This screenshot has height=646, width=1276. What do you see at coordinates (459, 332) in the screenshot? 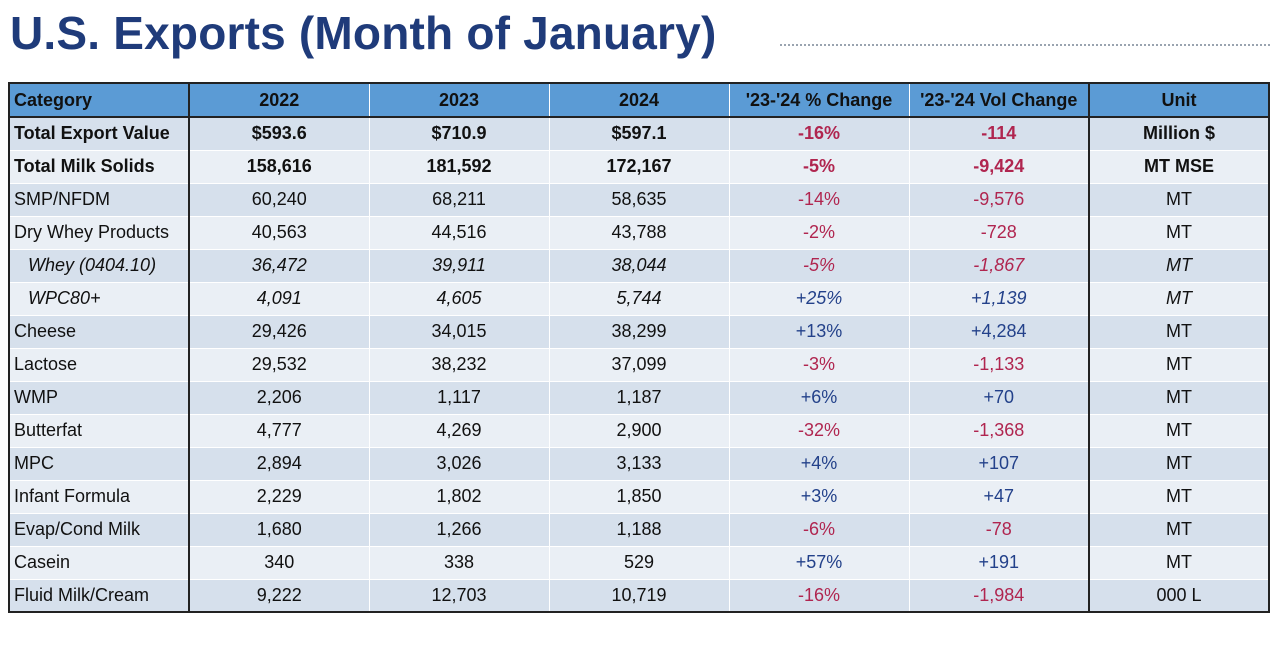
I see `cell-y2023: 34,015` at bounding box center [459, 332].